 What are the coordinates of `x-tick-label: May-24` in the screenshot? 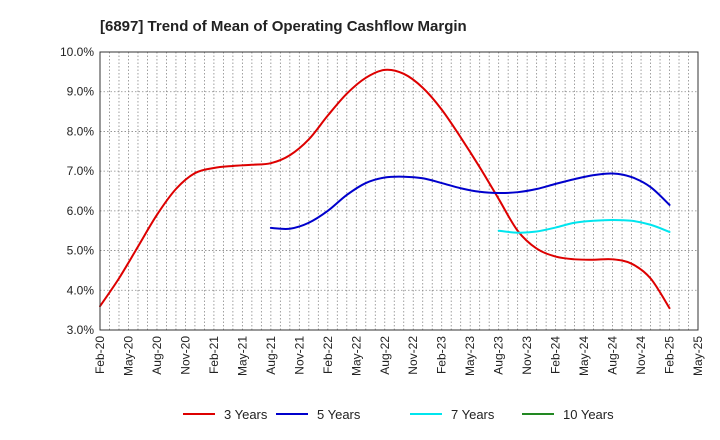 It's located at (584, 356).